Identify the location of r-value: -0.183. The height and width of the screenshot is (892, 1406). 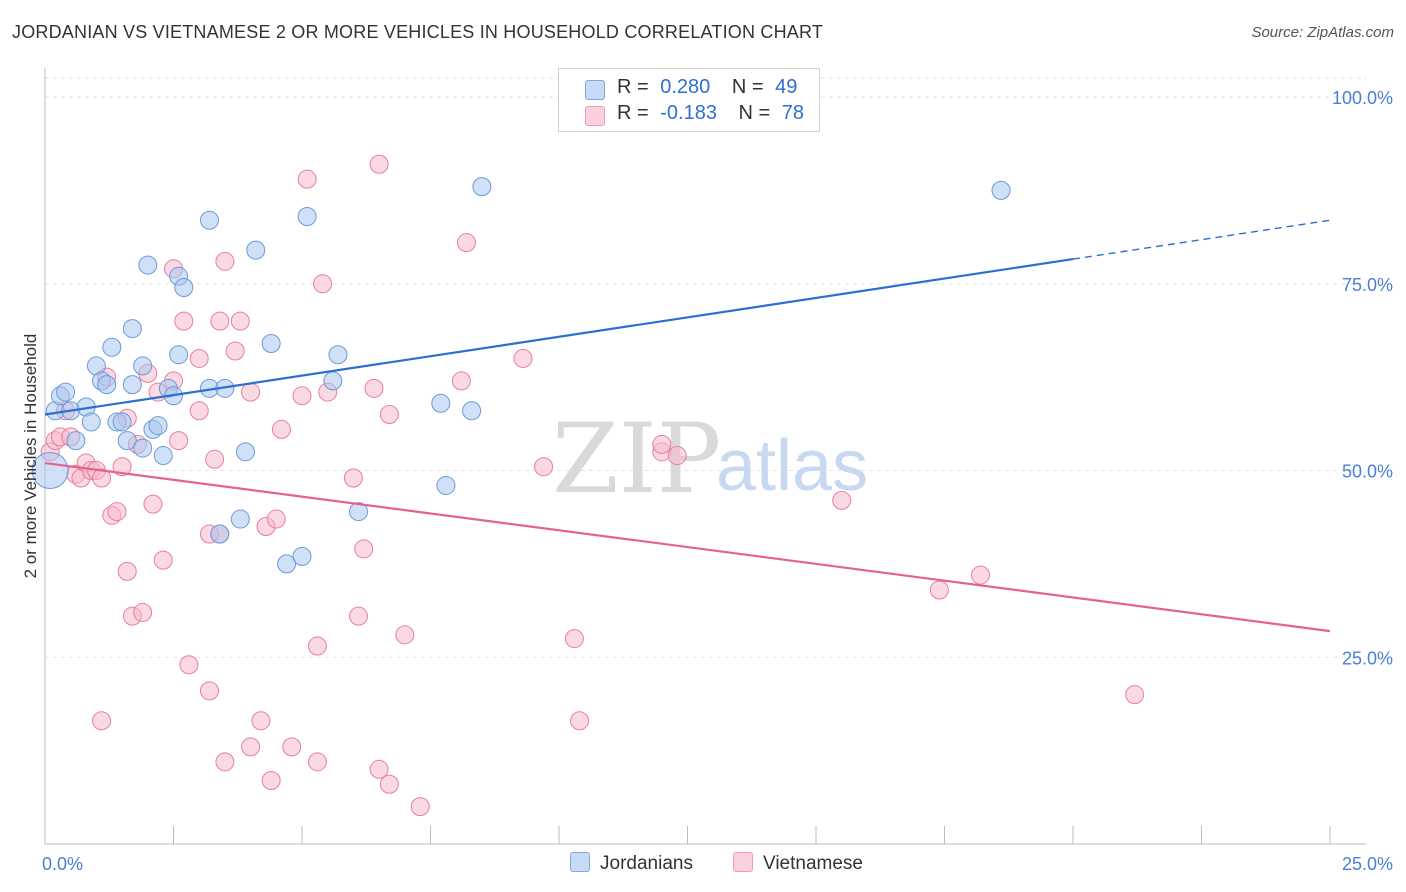
(688, 113).